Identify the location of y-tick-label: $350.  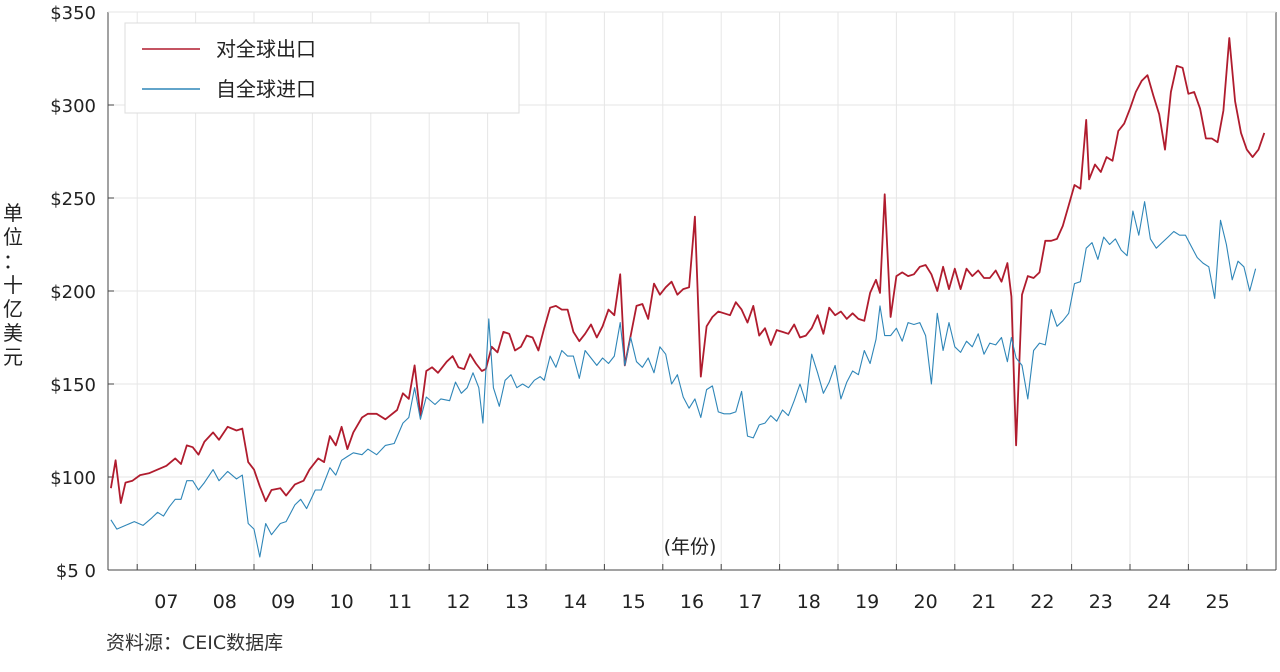
(73, 13).